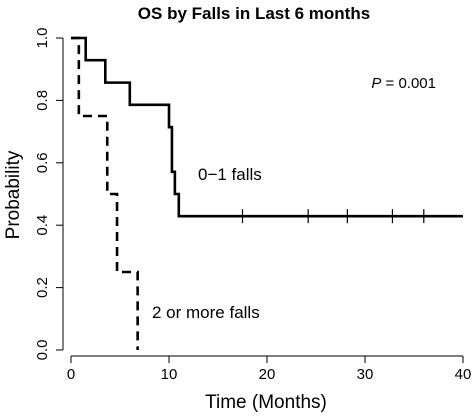  Describe the element at coordinates (42, 100) in the screenshot. I see `y-tick-label-0.8: 0.8` at that location.